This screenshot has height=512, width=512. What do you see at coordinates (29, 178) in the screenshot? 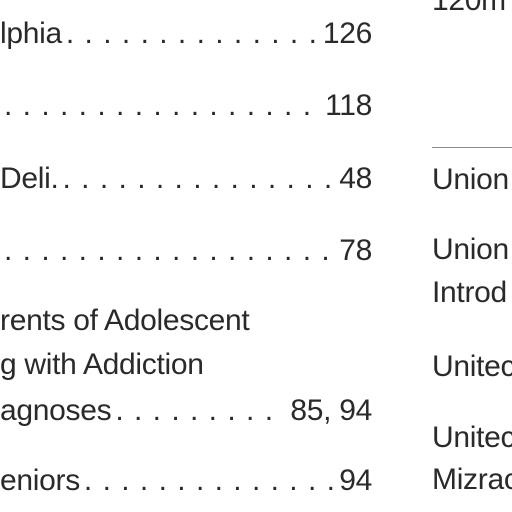
I see `index-term: Deli.` at bounding box center [29, 178].